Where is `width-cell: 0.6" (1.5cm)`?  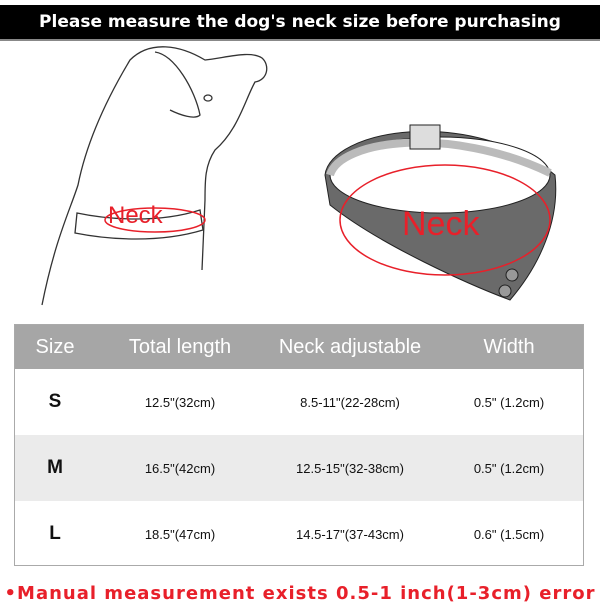
width-cell: 0.6" (1.5cm) is located at coordinates (509, 534).